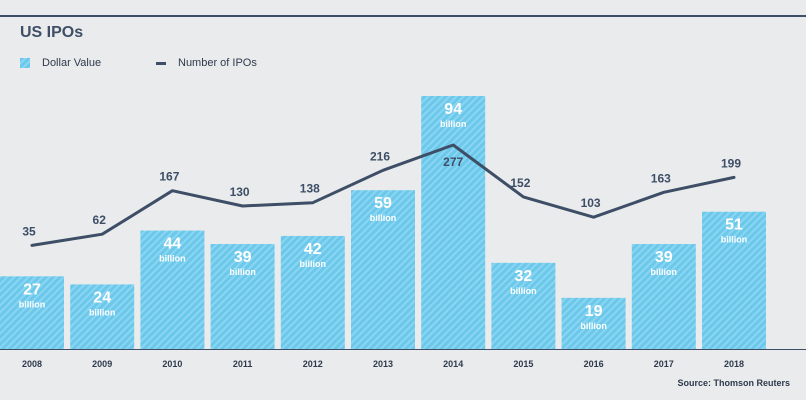  I want to click on line-label-2017: 163, so click(661, 178).